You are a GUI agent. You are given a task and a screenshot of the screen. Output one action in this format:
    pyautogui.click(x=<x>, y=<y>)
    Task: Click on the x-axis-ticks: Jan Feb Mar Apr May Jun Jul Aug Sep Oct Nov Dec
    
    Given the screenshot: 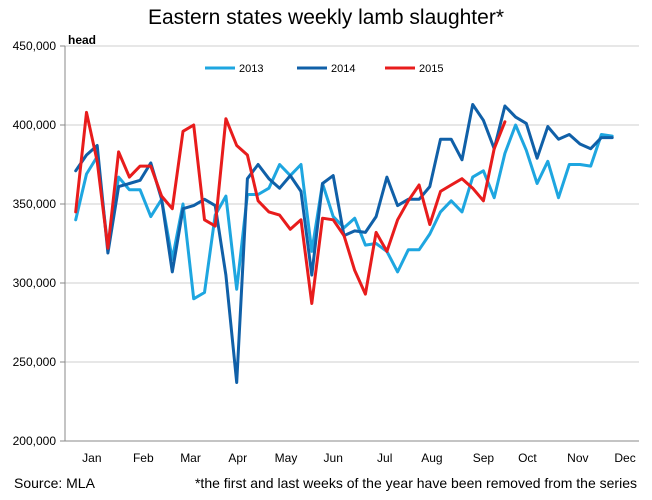 What is the action you would take?
    pyautogui.click(x=359, y=458)
    